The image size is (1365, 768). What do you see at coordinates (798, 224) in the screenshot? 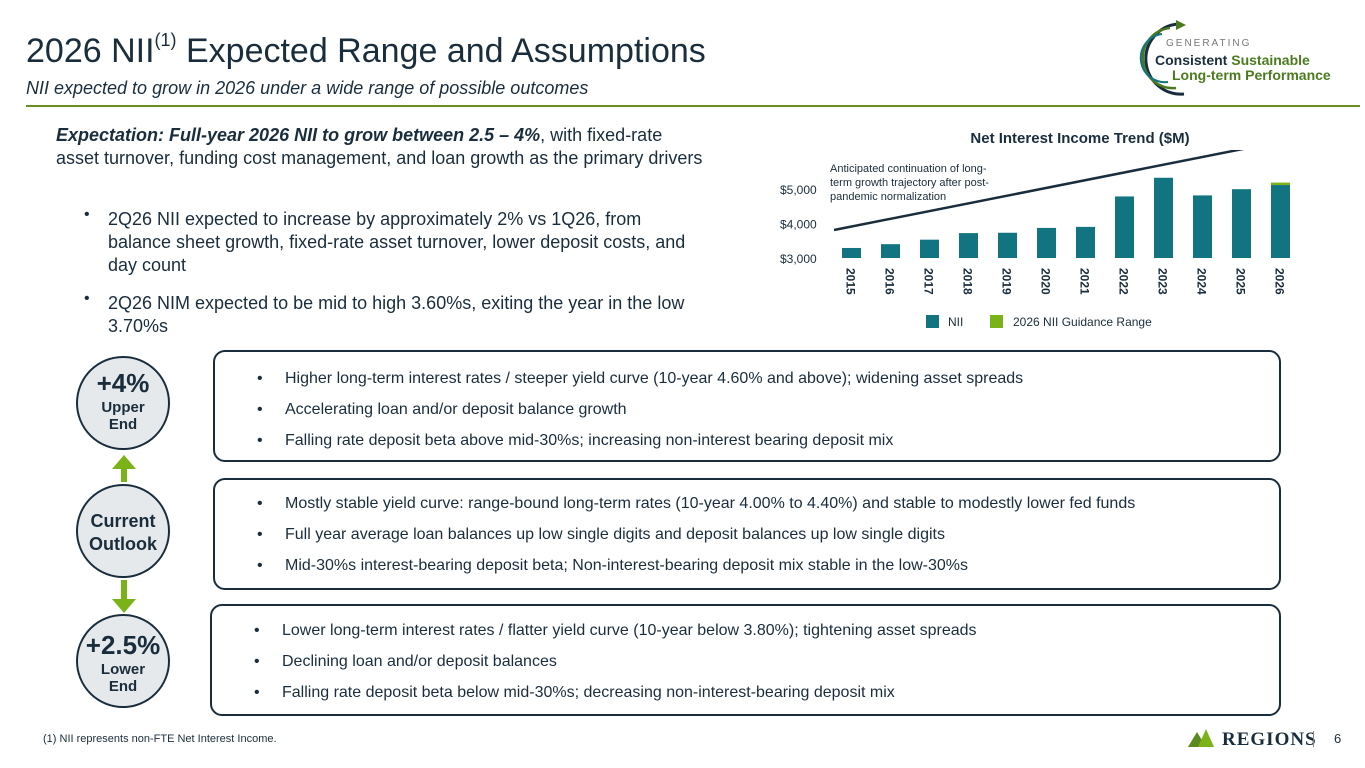
I see `y-tick-label: $4,000` at bounding box center [798, 224].